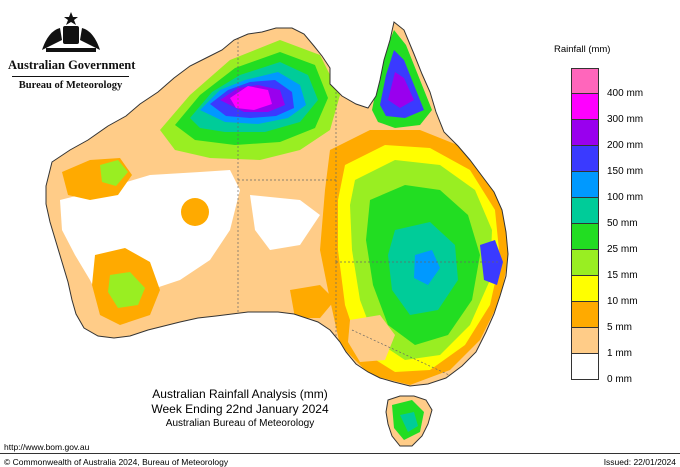 This screenshot has height=467, width=680. I want to click on tasmania-contours, so click(408, 420).